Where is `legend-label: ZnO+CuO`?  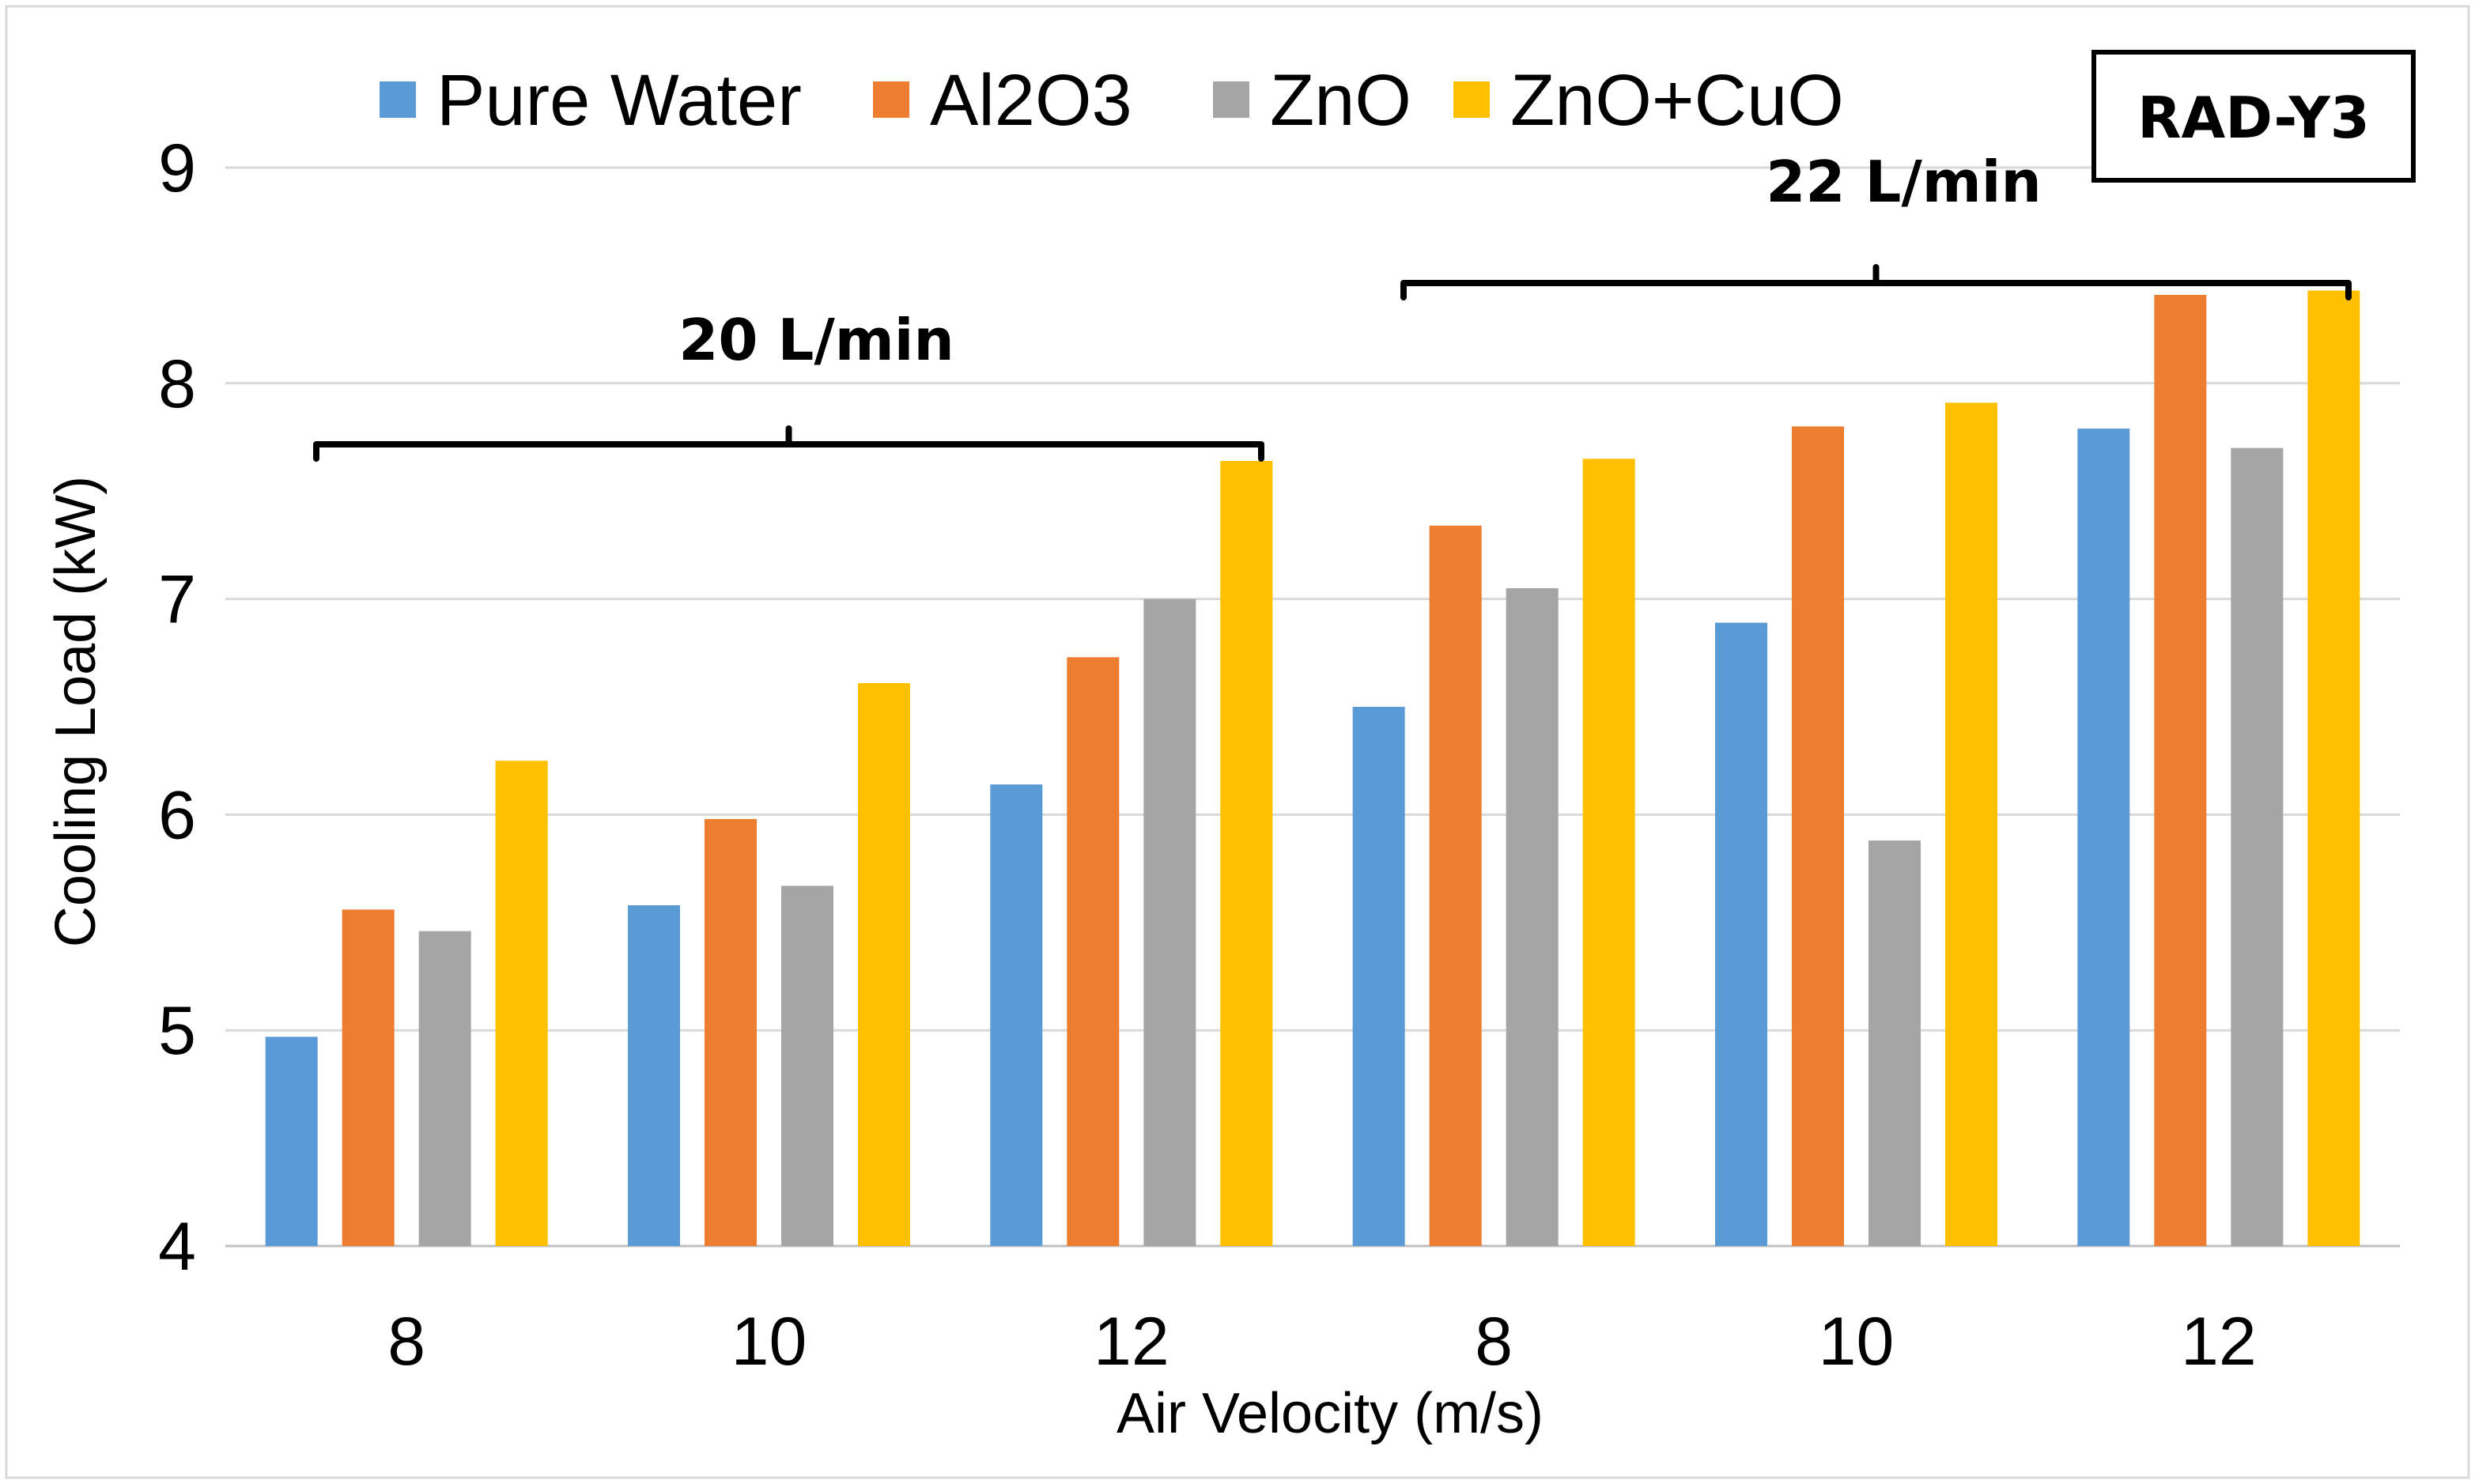 legend-label: ZnO+CuO is located at coordinates (1677, 100).